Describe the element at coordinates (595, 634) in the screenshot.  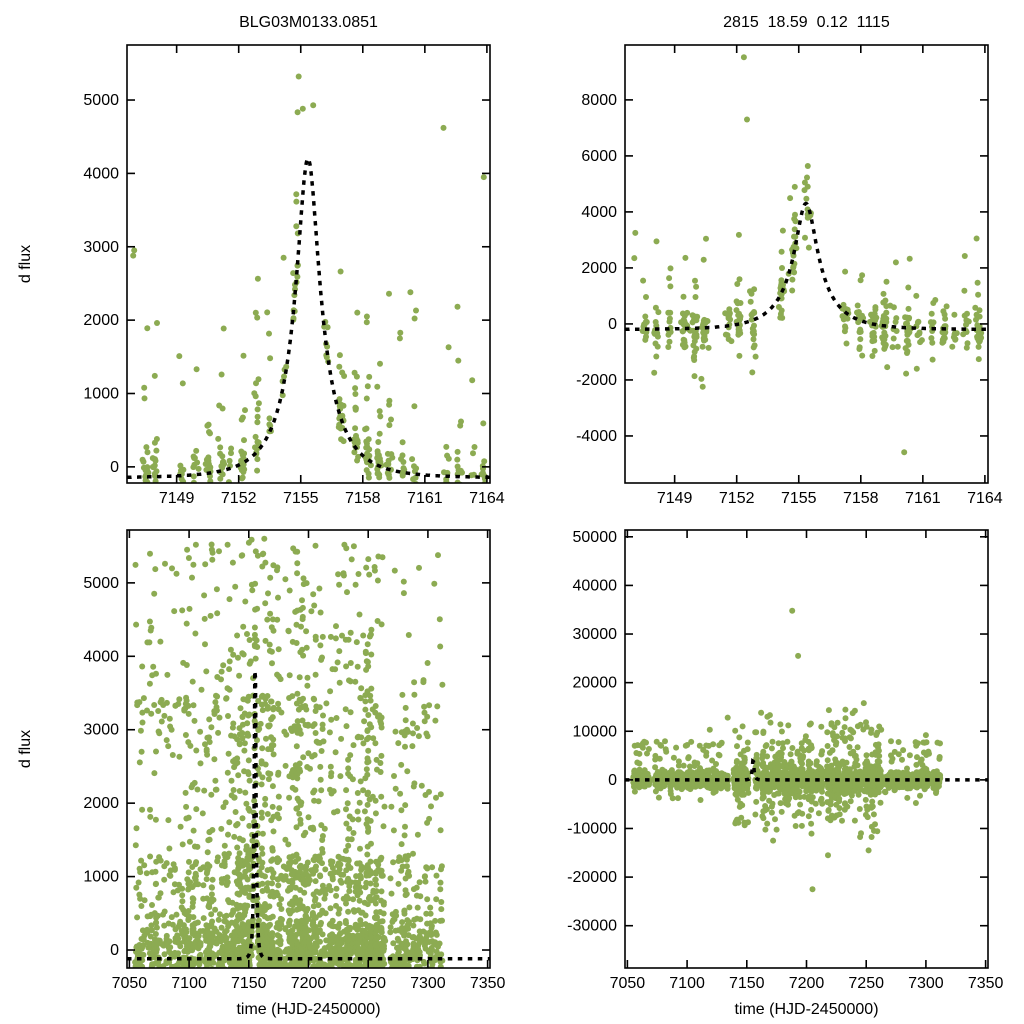
I see `y-tick-label: 30000` at that location.